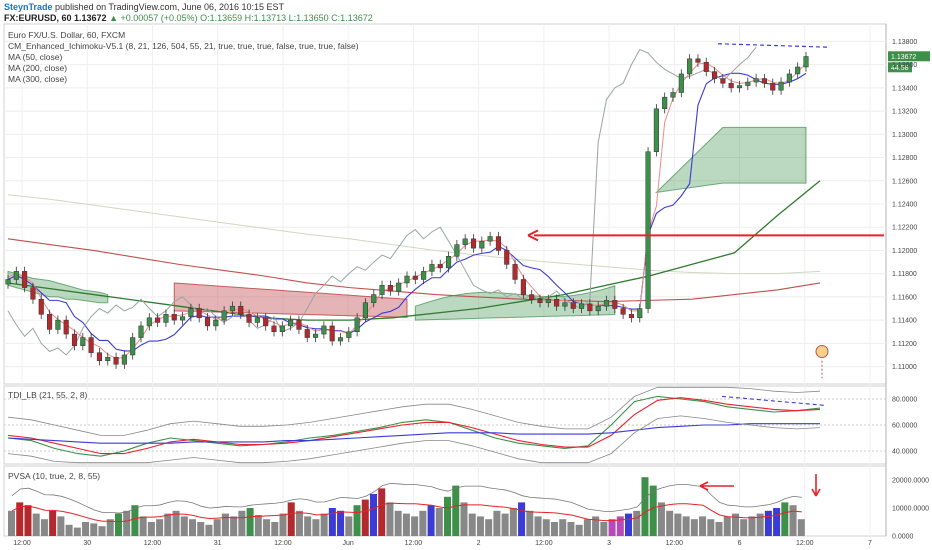 The image size is (932, 550). Describe the element at coordinates (904, 42) in the screenshot. I see `price-tick-label: 1.13800` at that location.